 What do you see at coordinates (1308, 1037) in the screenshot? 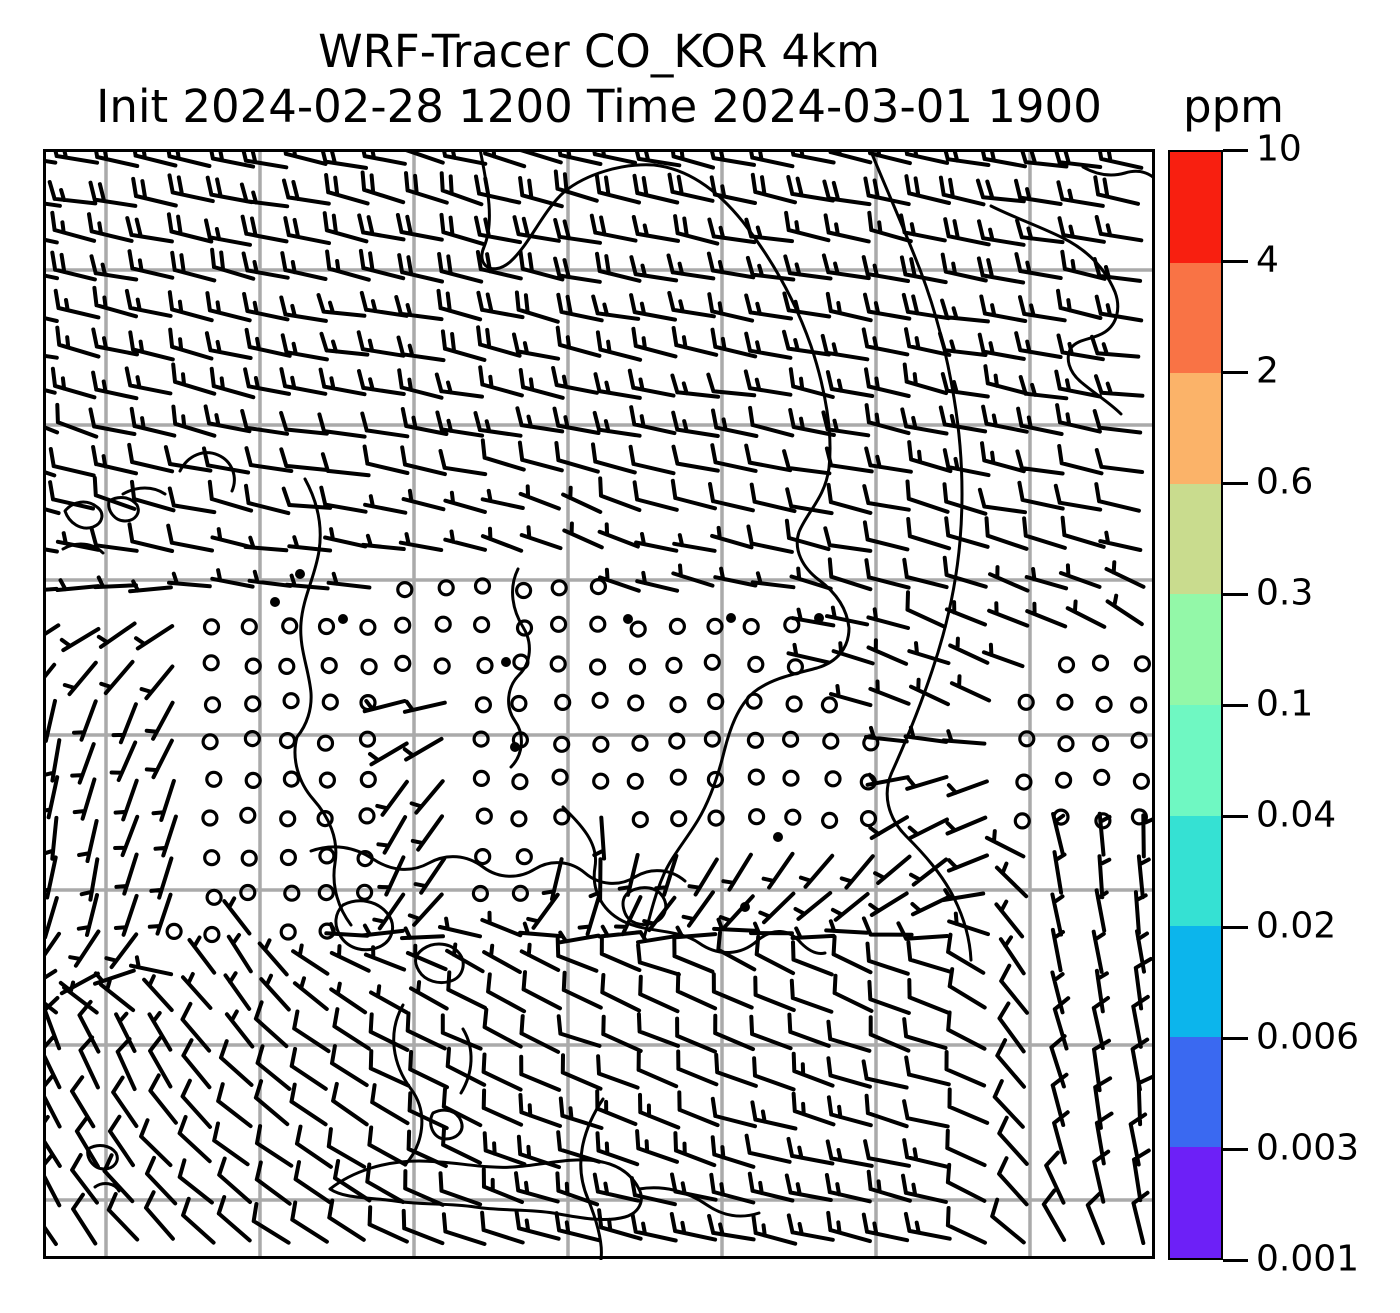
I see `colorbar-tick-label: 0.006` at bounding box center [1308, 1037].